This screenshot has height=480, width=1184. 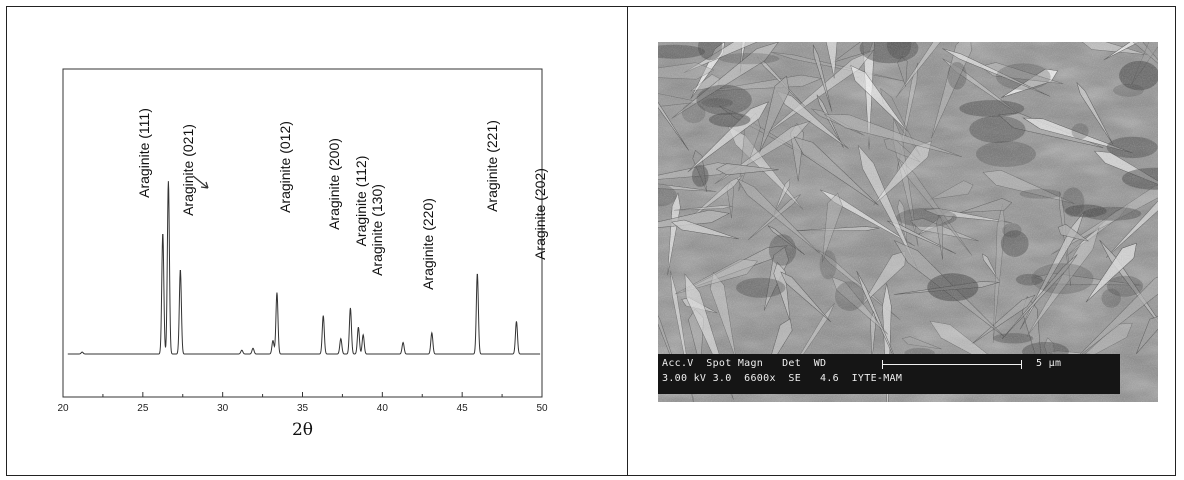 I want to click on x-tick-label: 50, so click(x=542, y=408).